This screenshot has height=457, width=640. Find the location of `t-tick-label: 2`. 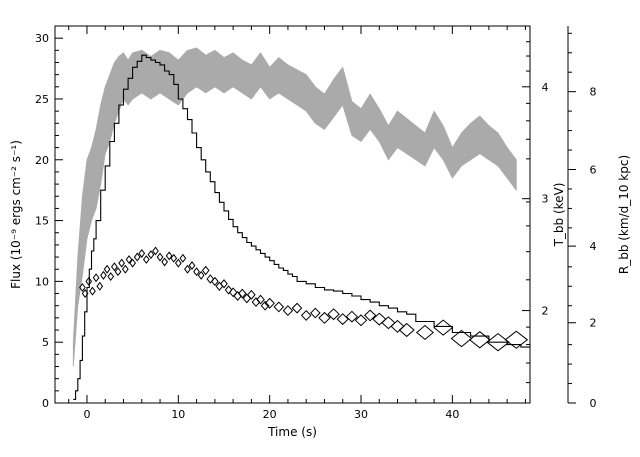

t-tick-label: 2 is located at coordinates (545, 311).